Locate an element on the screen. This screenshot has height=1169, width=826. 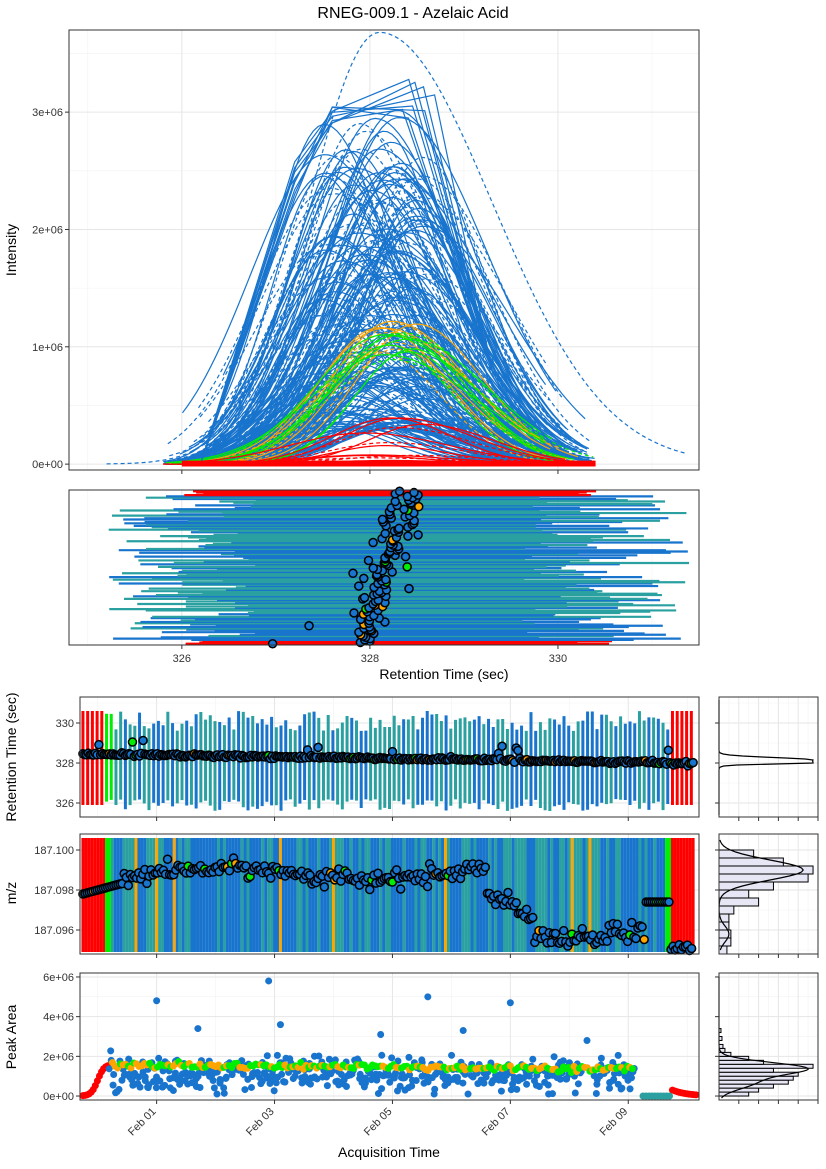
mzh-frame is located at coordinates (768, 894).